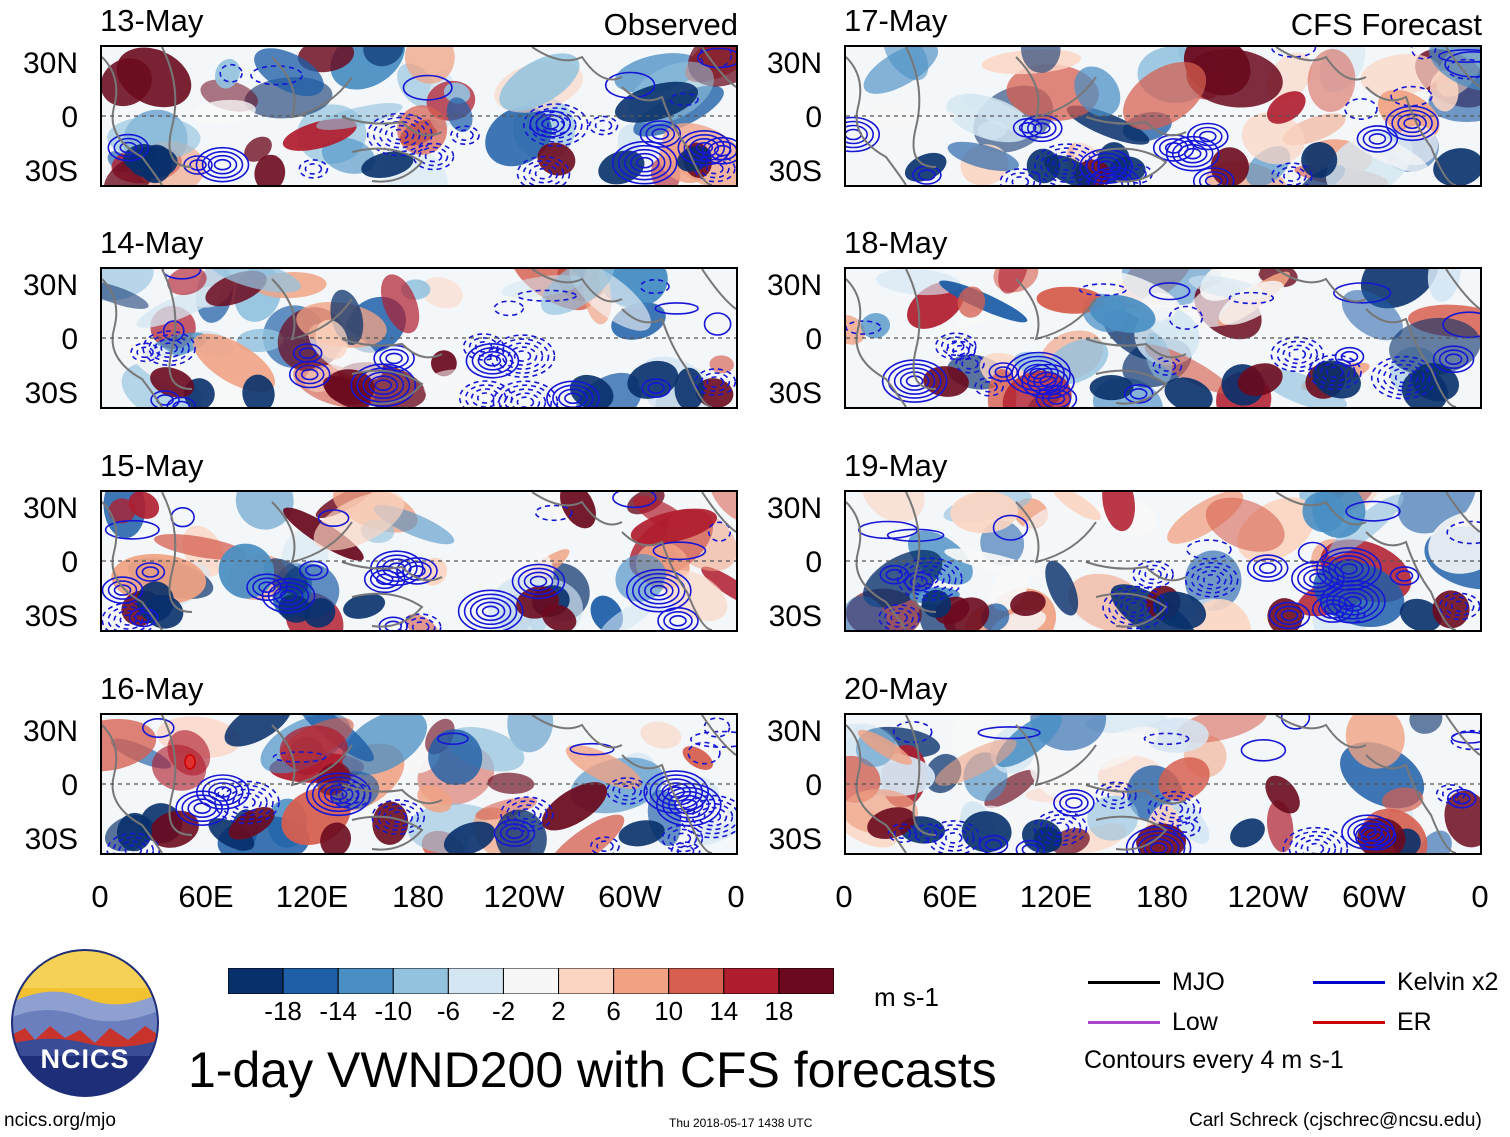 The height and width of the screenshot is (1137, 1510). What do you see at coordinates (896, 688) in the screenshot?
I see `panel-date-label: 20-May` at bounding box center [896, 688].